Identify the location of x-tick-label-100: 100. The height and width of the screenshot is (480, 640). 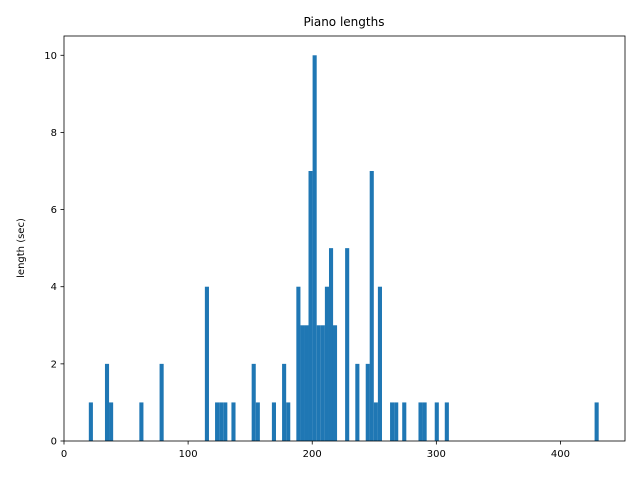
(188, 454).